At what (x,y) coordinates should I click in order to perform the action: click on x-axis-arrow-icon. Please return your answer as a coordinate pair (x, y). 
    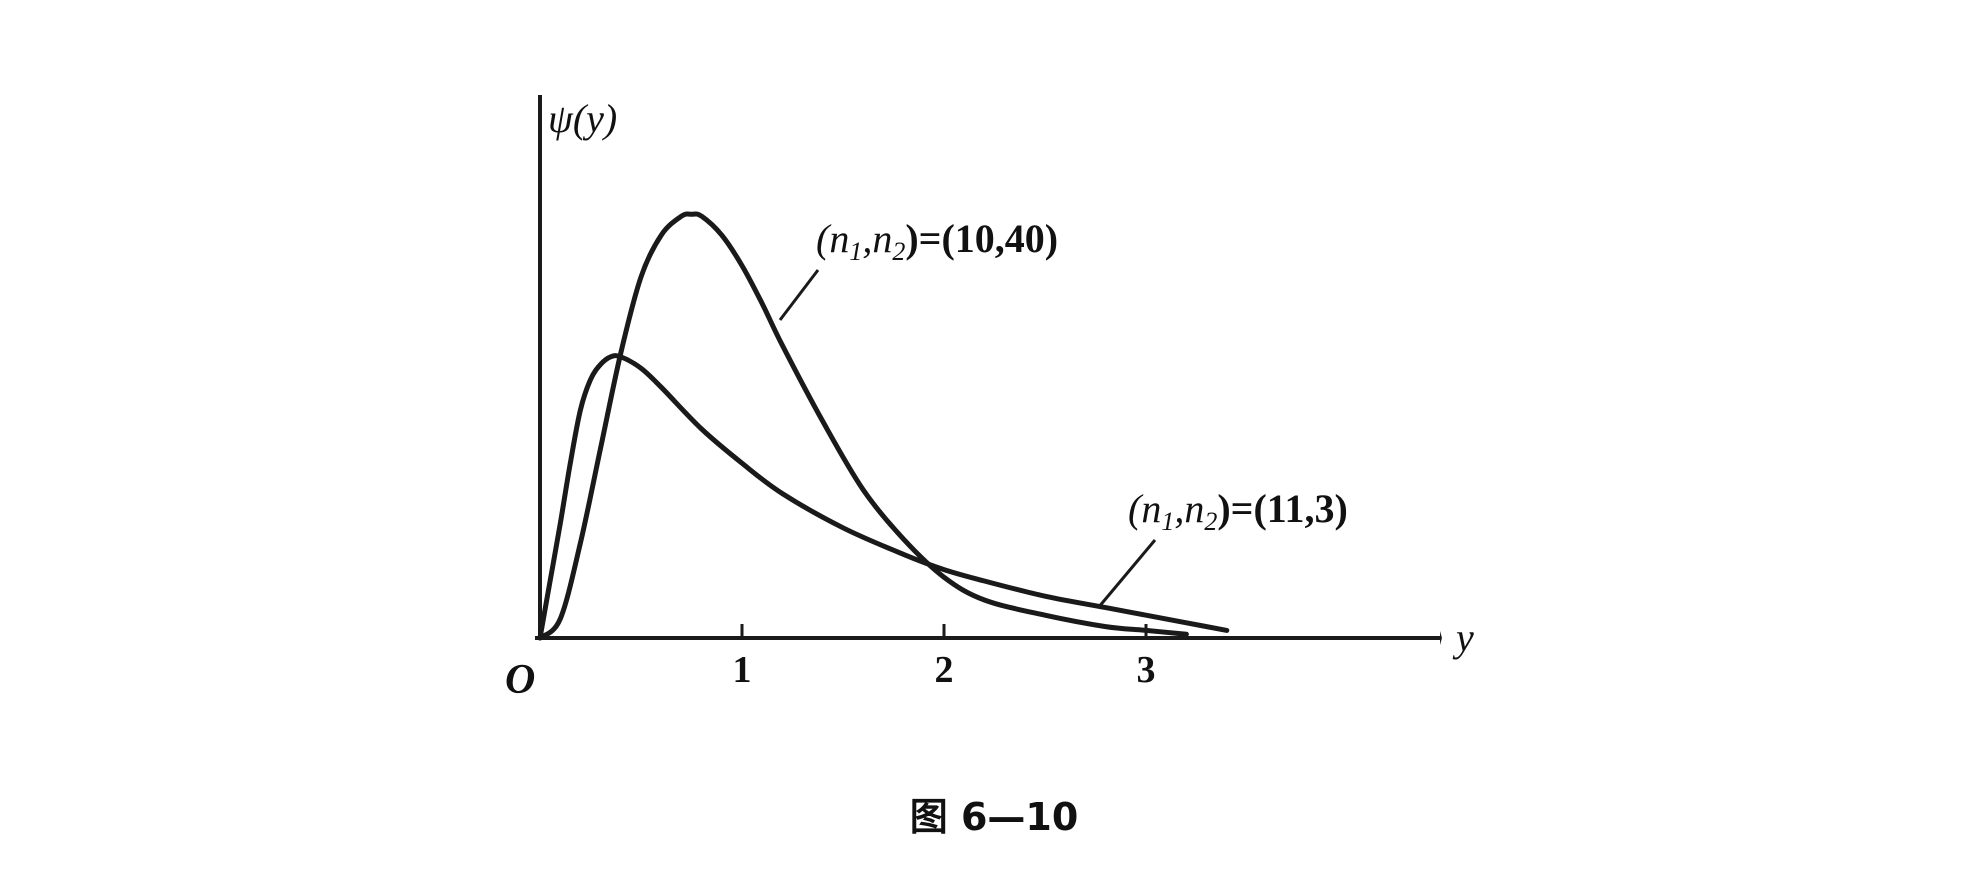
    Looking at the image, I should click on (1441, 638).